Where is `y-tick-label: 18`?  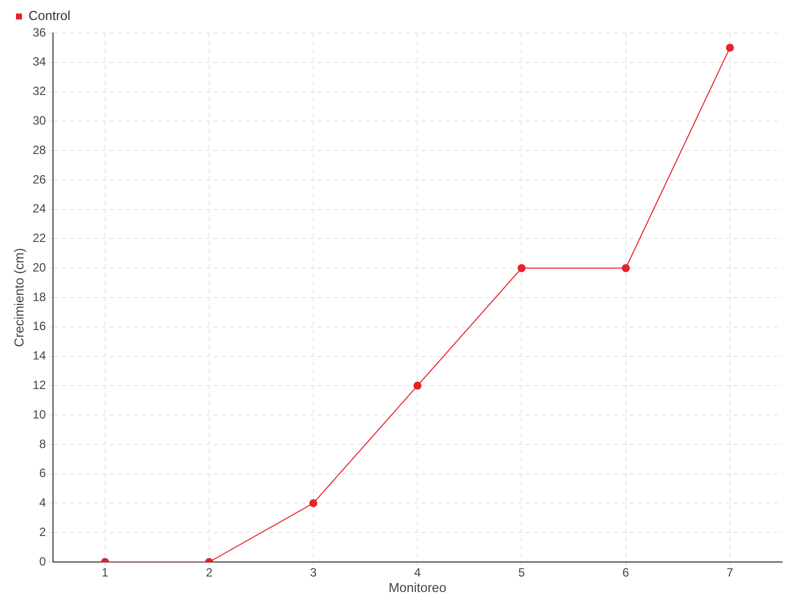 y-tick-label: 18 is located at coordinates (39, 297).